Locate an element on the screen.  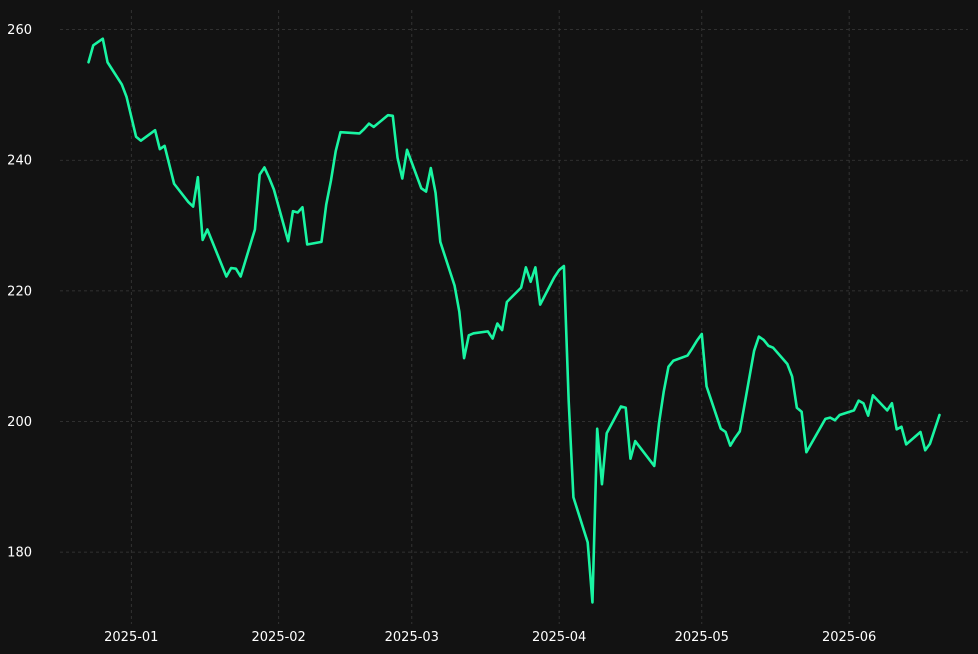
x-tick-label: 2025-04 is located at coordinates (559, 637).